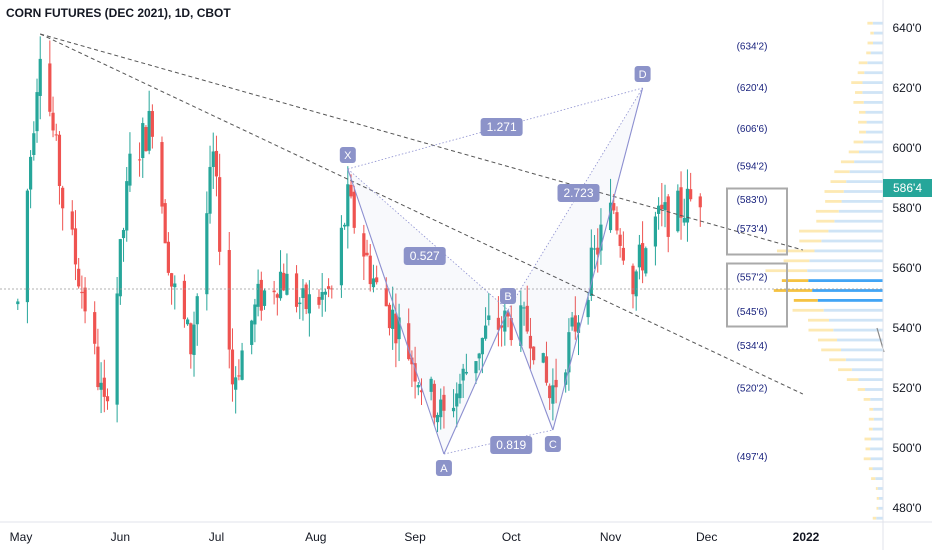 The width and height of the screenshot is (932, 550). Describe the element at coordinates (907, 508) in the screenshot. I see `y-tick-label: 480'0` at that location.